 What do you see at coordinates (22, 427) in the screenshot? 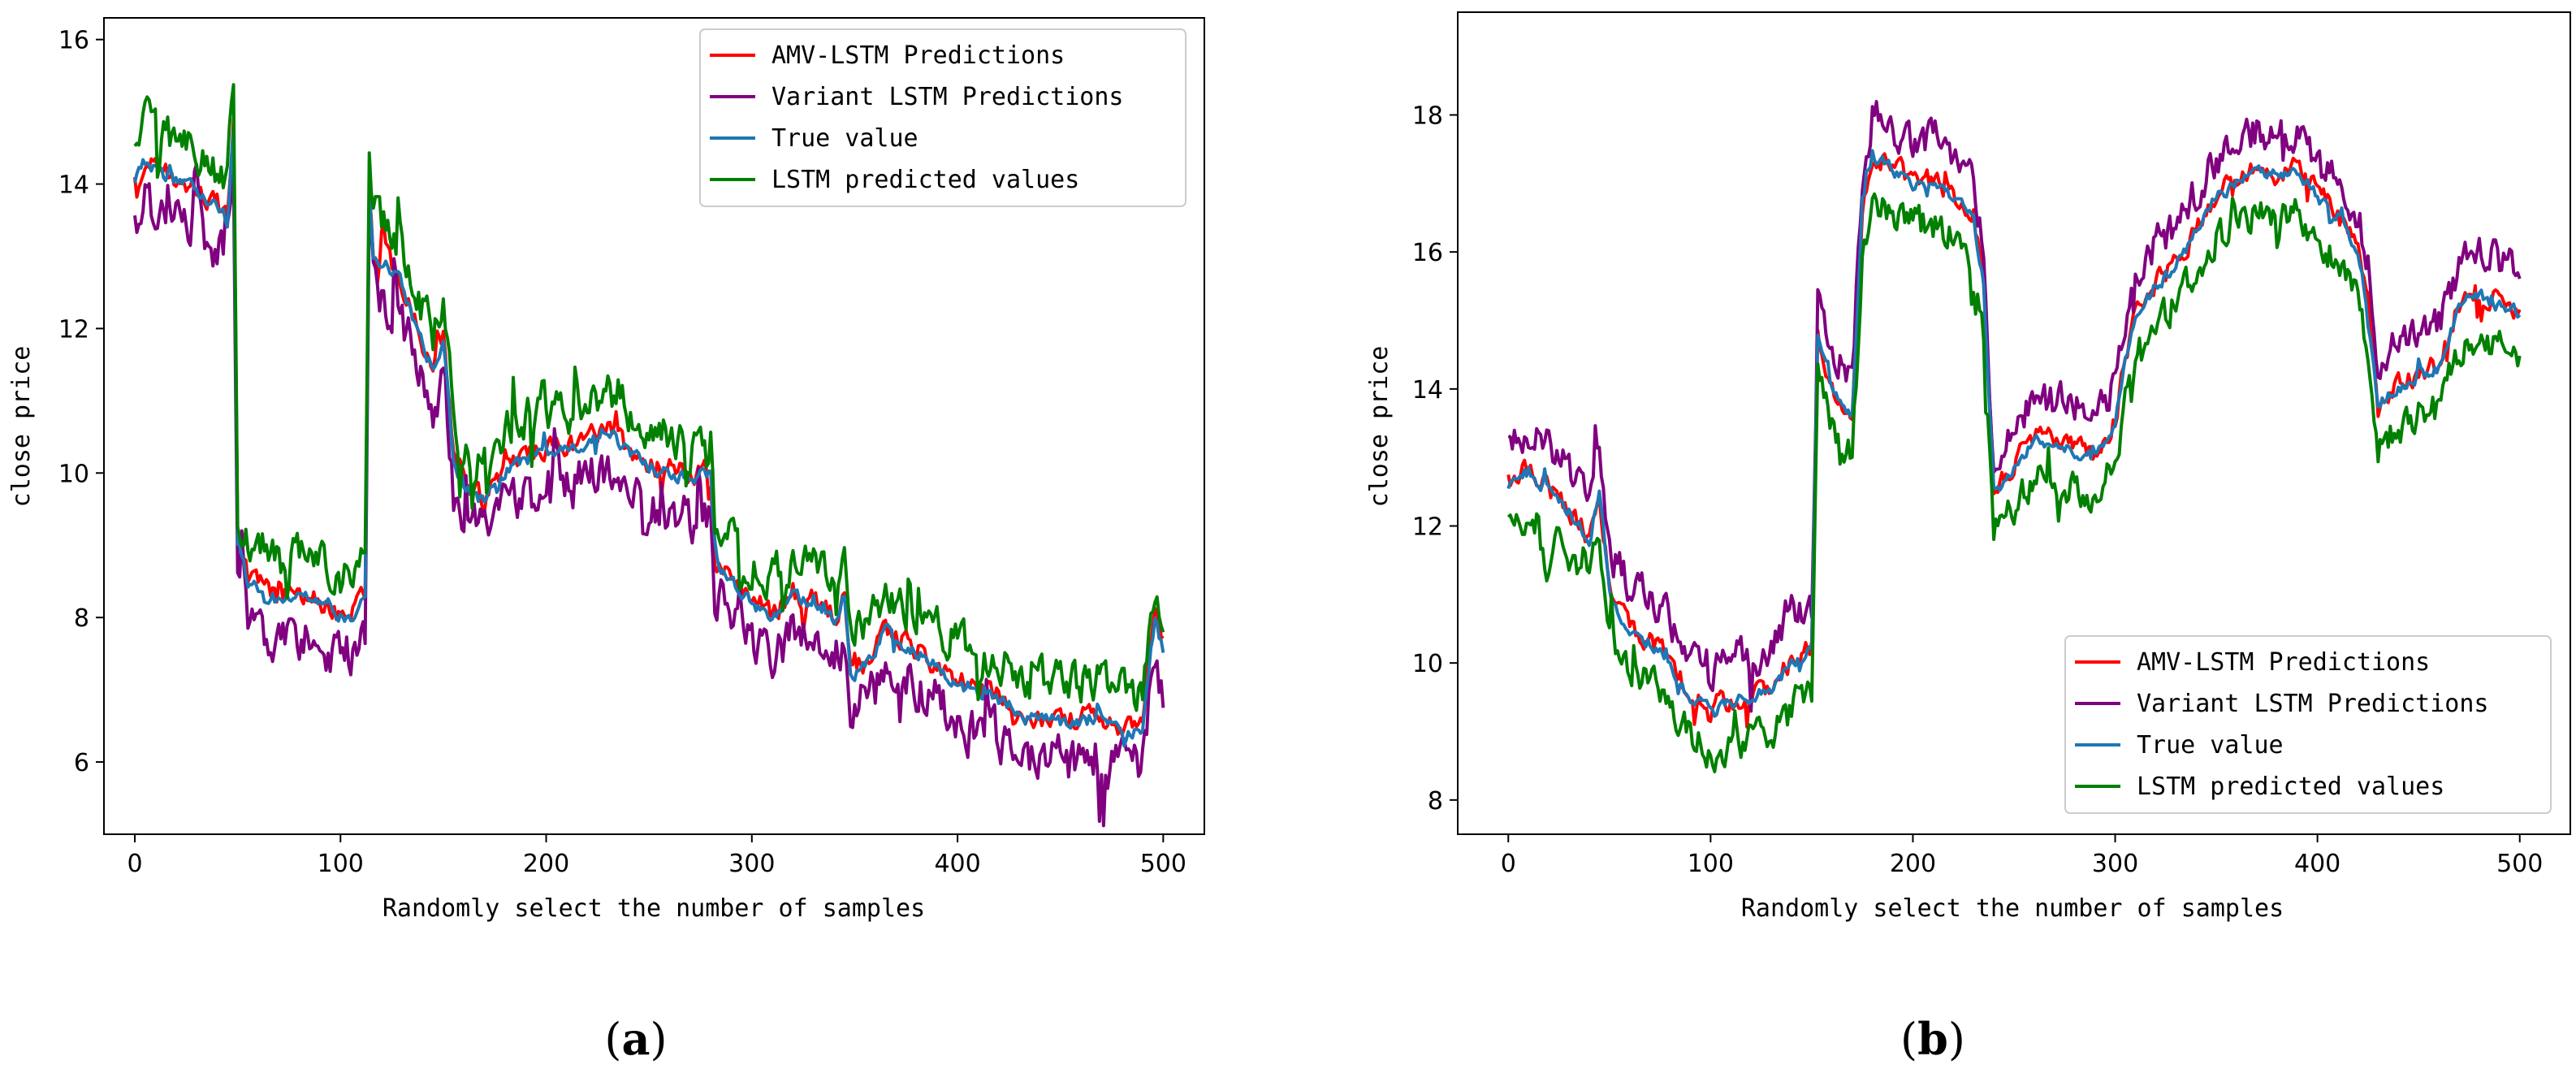
I see `y-axis-title-a: close price` at bounding box center [22, 427].